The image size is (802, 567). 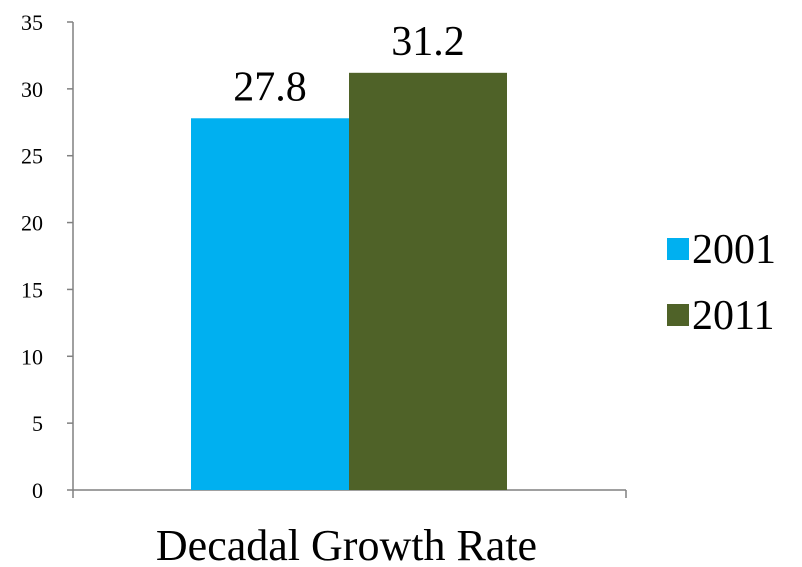 I want to click on x-axis: Decadal Growth Rate, so click(x=349, y=528).